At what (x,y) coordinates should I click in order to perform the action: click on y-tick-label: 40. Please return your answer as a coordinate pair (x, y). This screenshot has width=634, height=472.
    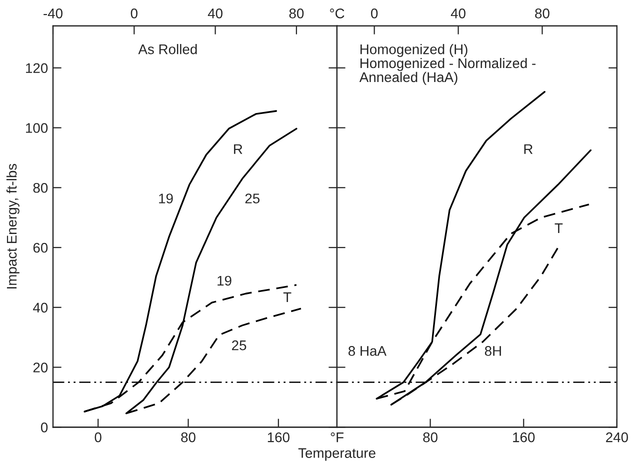
    Looking at the image, I should click on (40, 307).